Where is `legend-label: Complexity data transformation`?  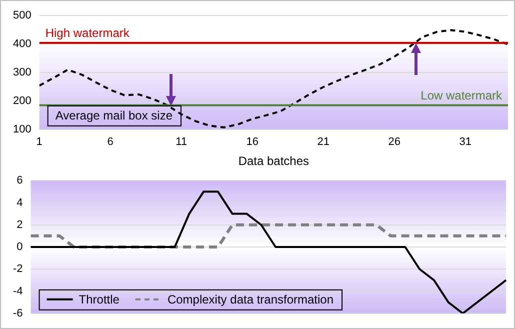 legend-label: Complexity data transformation is located at coordinates (250, 299).